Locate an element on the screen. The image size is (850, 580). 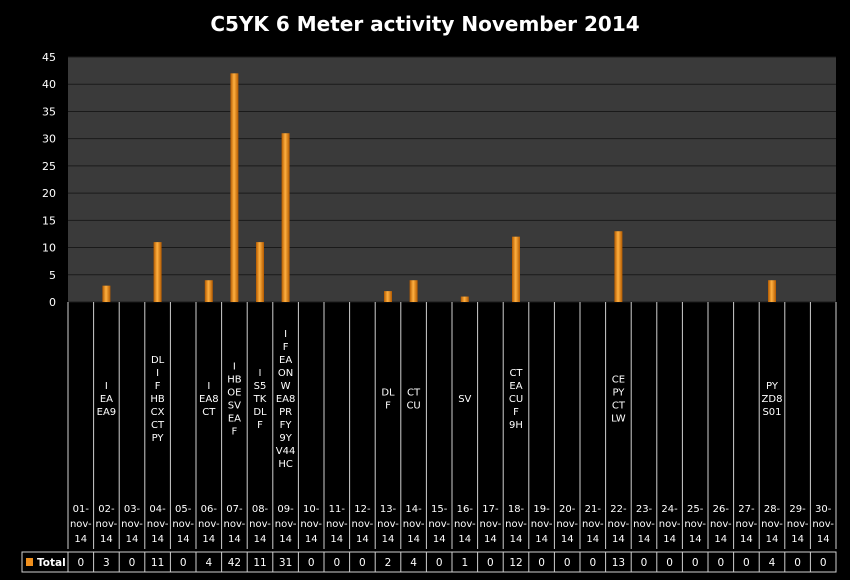
y-tick-label: 35 is located at coordinates (49, 111).